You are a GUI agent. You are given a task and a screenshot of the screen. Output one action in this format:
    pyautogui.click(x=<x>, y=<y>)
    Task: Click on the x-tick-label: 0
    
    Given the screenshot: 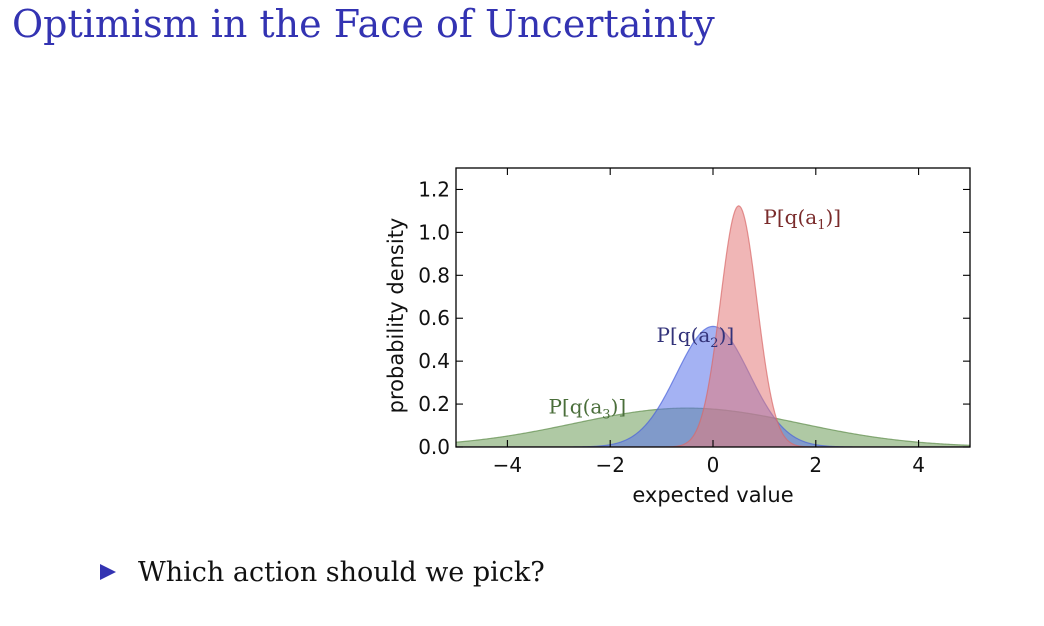 What is the action you would take?
    pyautogui.click(x=713, y=465)
    